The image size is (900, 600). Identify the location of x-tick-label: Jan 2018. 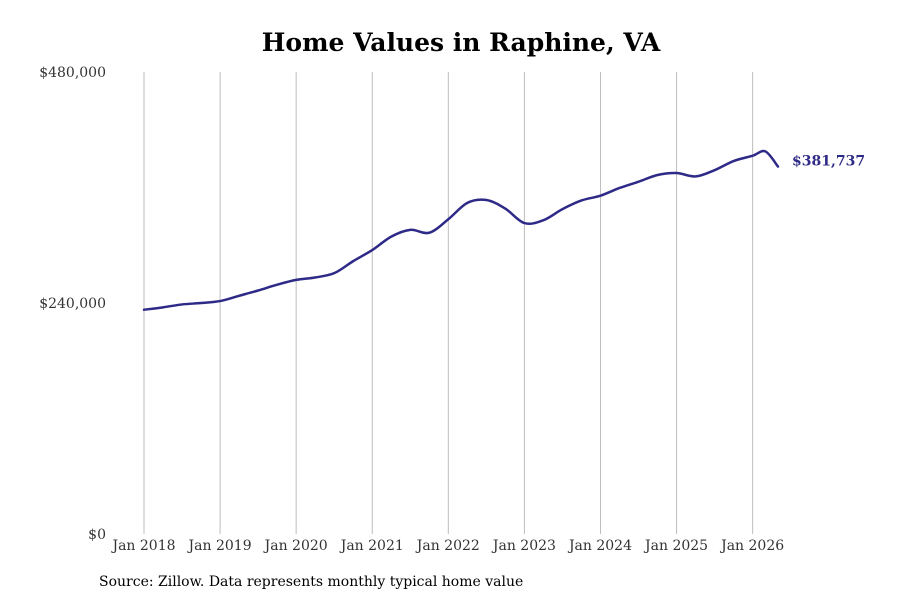
(142, 546).